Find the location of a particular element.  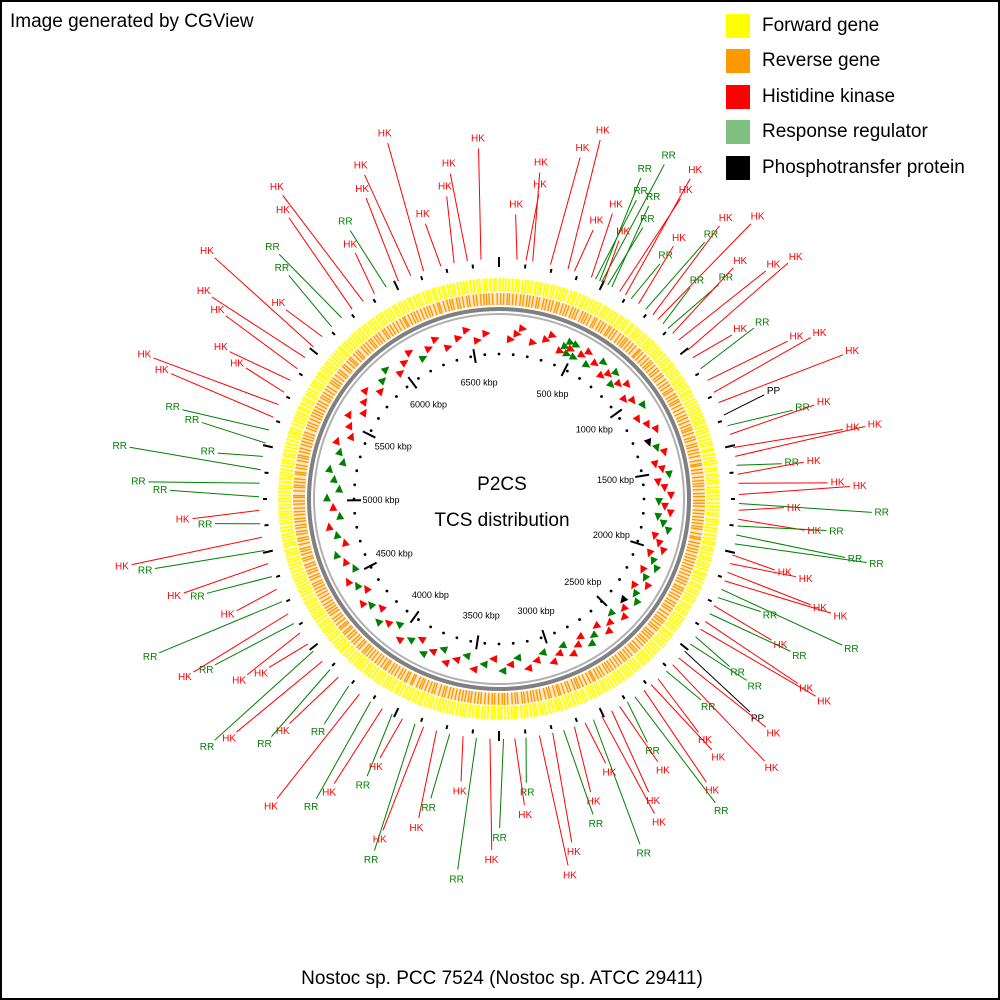

scale-label: 2500 kbp is located at coordinates (582, 582).